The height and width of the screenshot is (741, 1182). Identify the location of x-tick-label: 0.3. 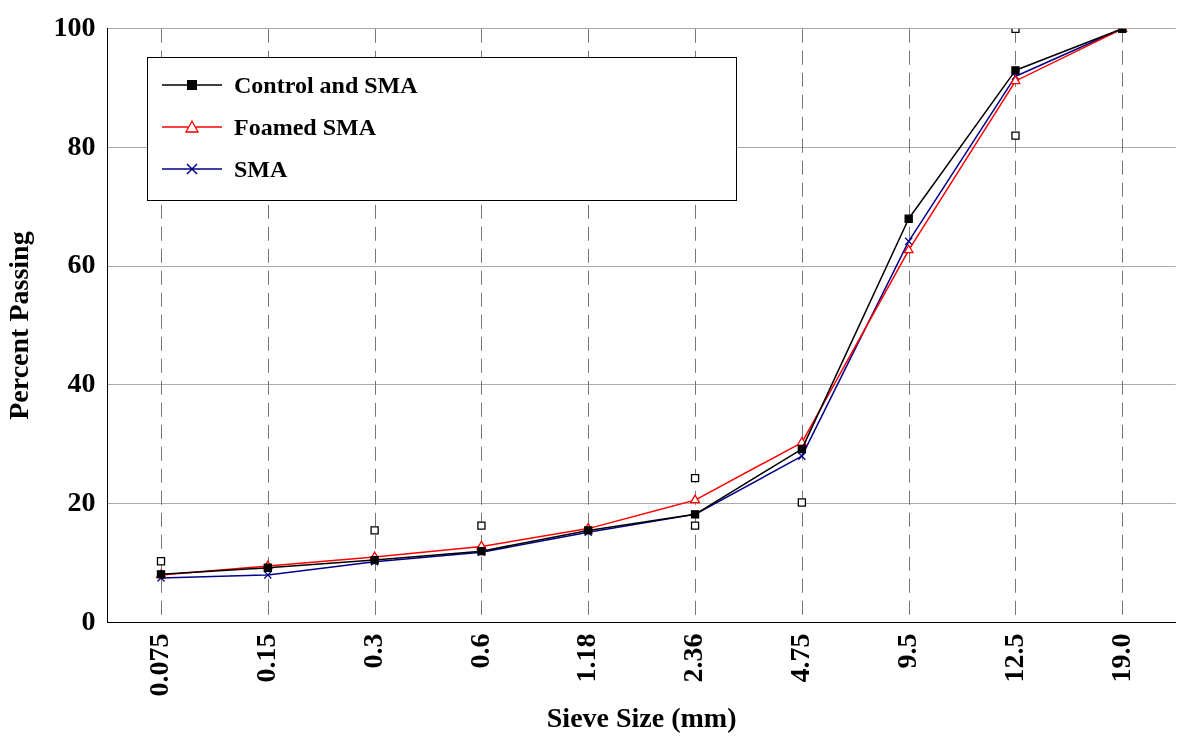
(372, 651).